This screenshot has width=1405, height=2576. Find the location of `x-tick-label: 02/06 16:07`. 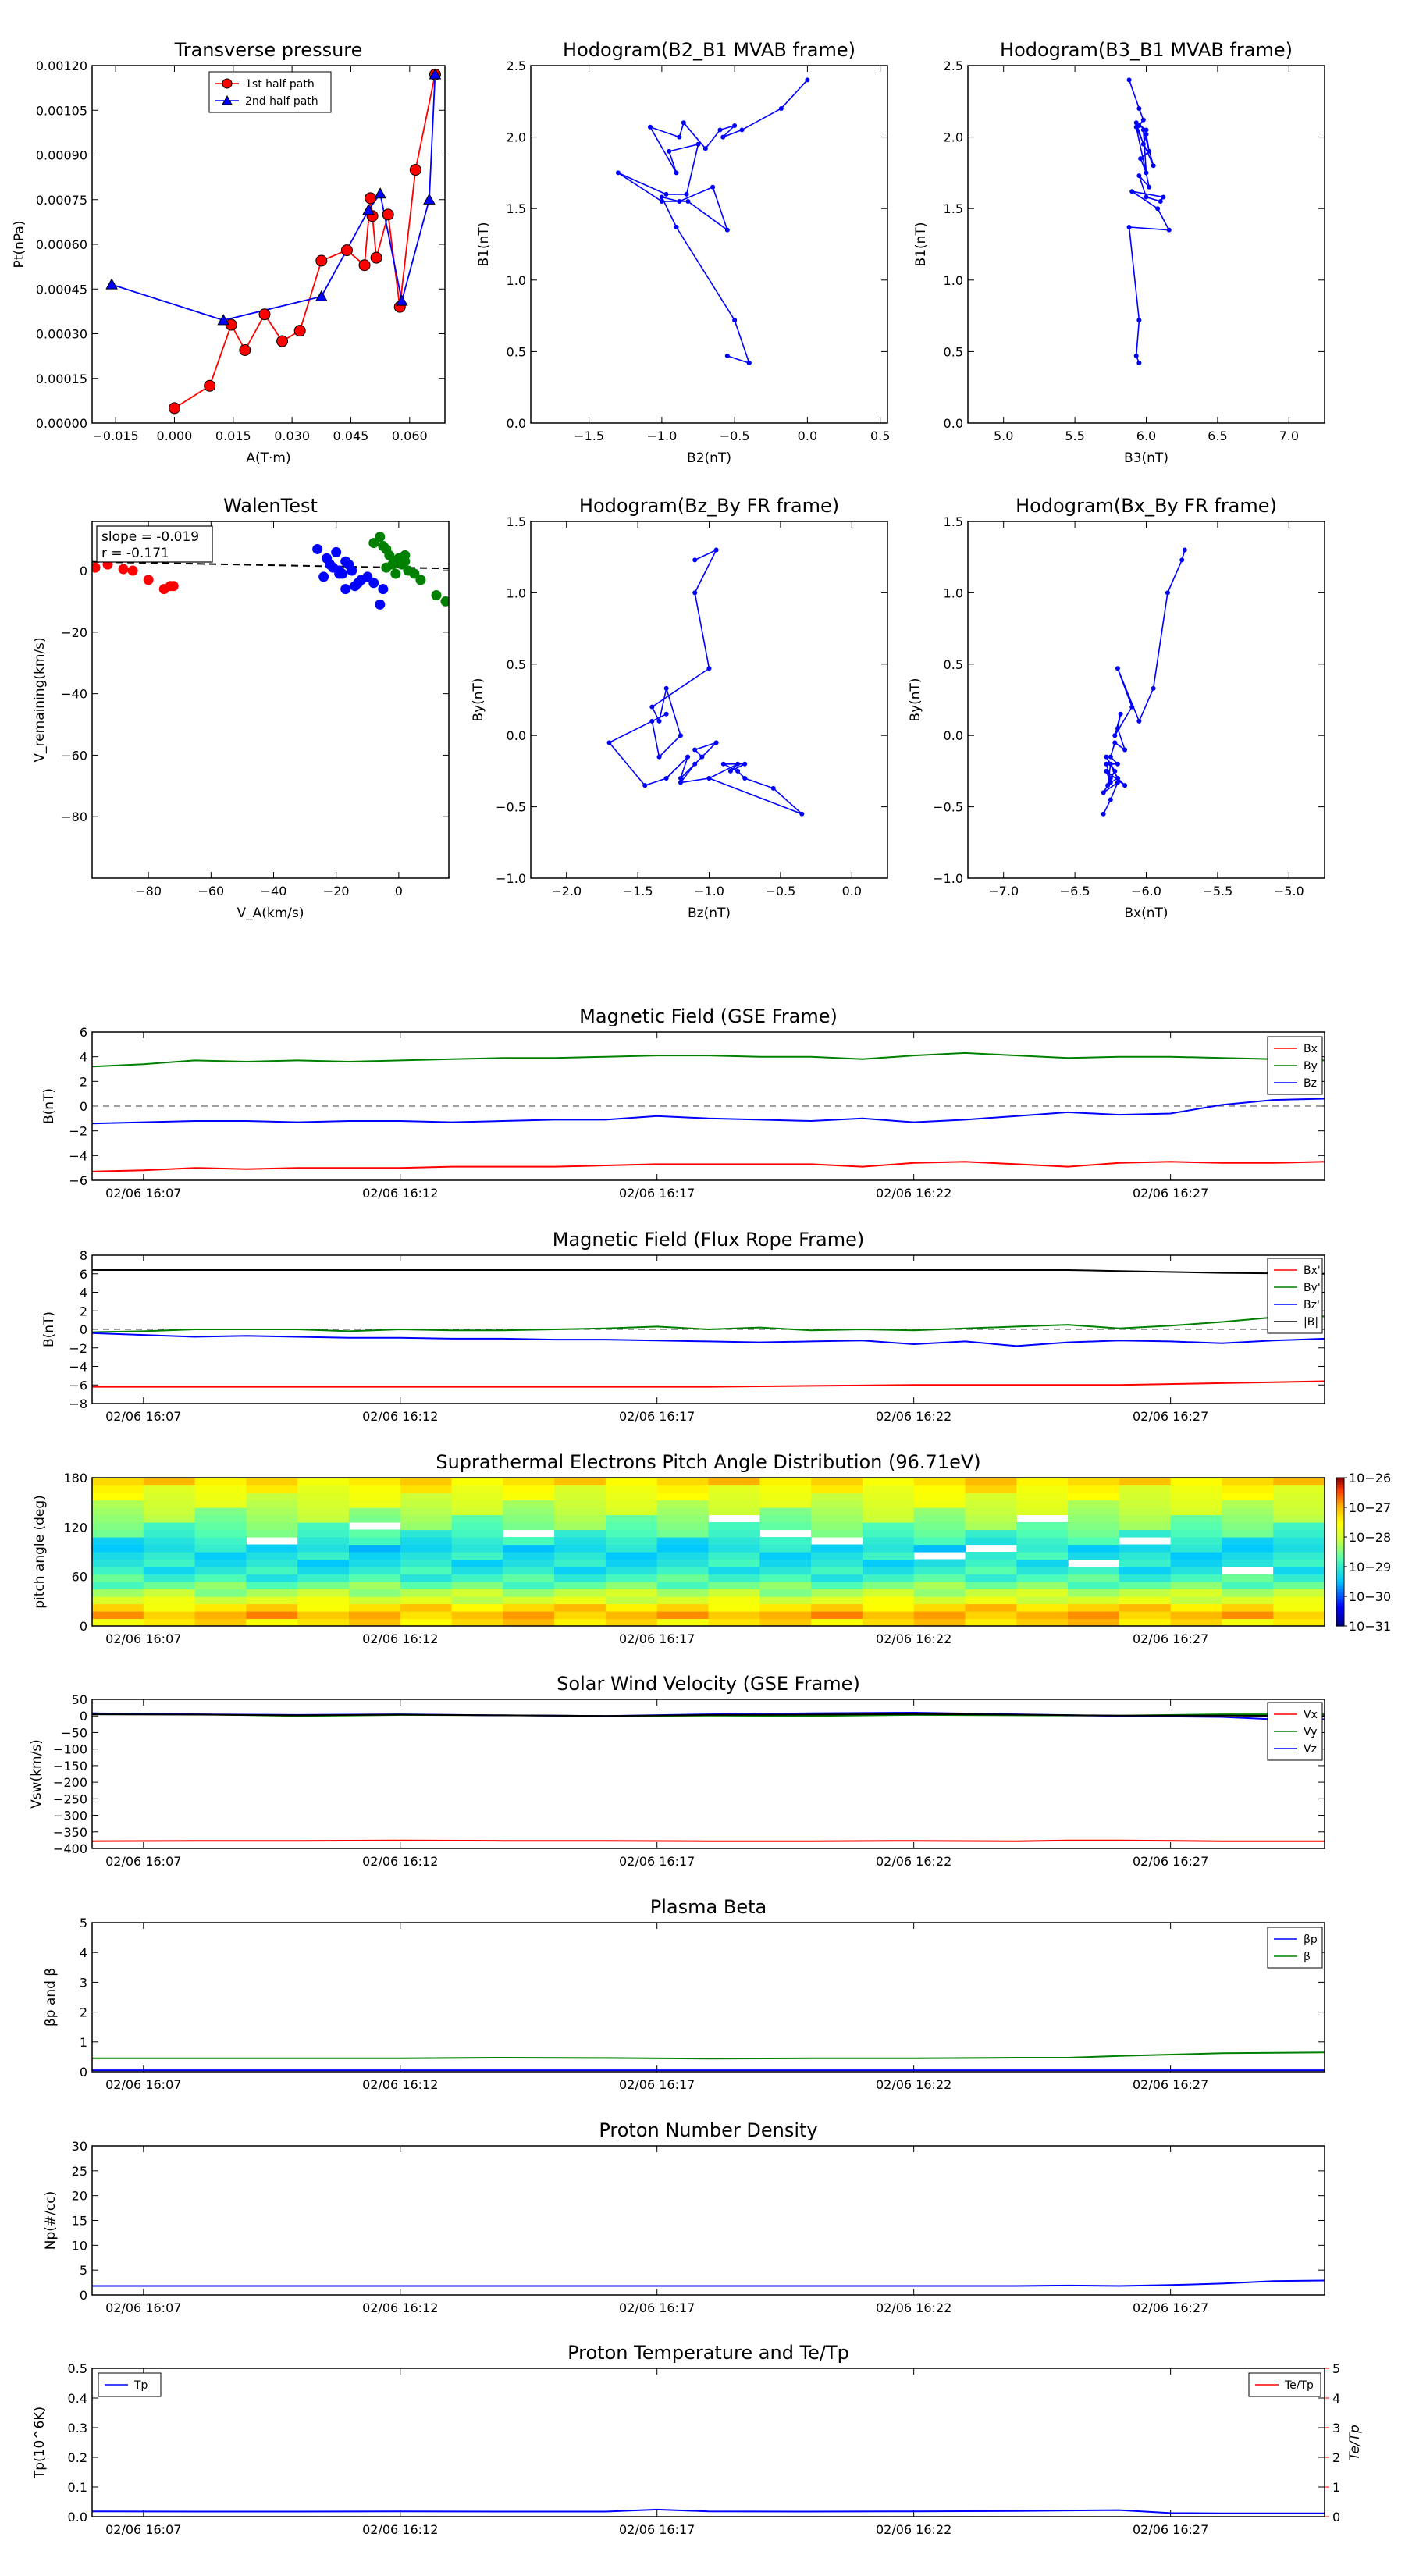

x-tick-label: 02/06 16:07 is located at coordinates (143, 2307).